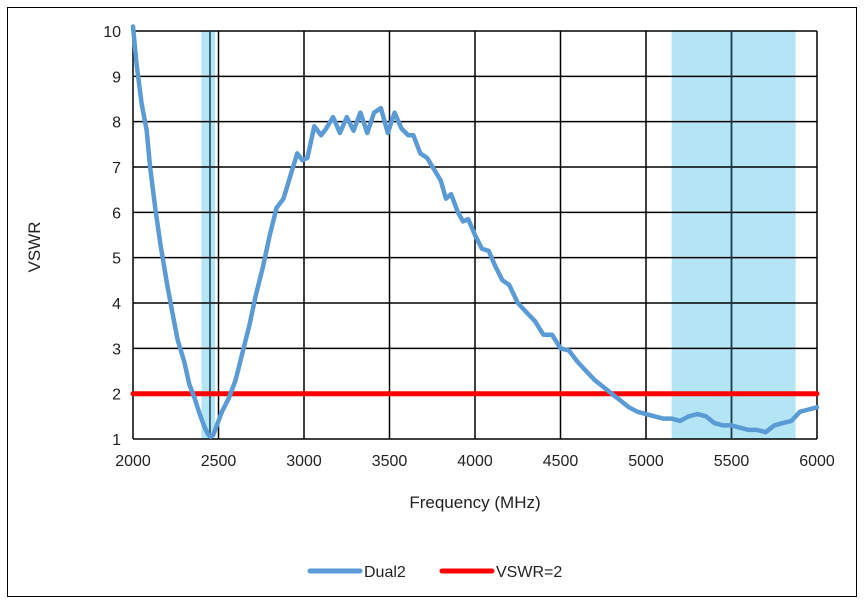  Describe the element at coordinates (116, 123) in the screenshot. I see `y-tick-label-8: 8` at that location.